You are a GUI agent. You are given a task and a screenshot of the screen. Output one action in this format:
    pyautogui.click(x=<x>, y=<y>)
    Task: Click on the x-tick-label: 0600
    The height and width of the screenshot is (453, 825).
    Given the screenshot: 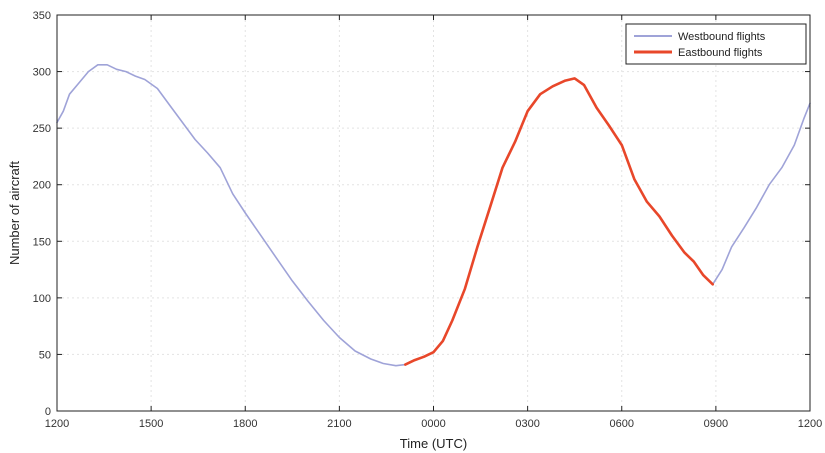 What is the action you would take?
    pyautogui.click(x=622, y=424)
    